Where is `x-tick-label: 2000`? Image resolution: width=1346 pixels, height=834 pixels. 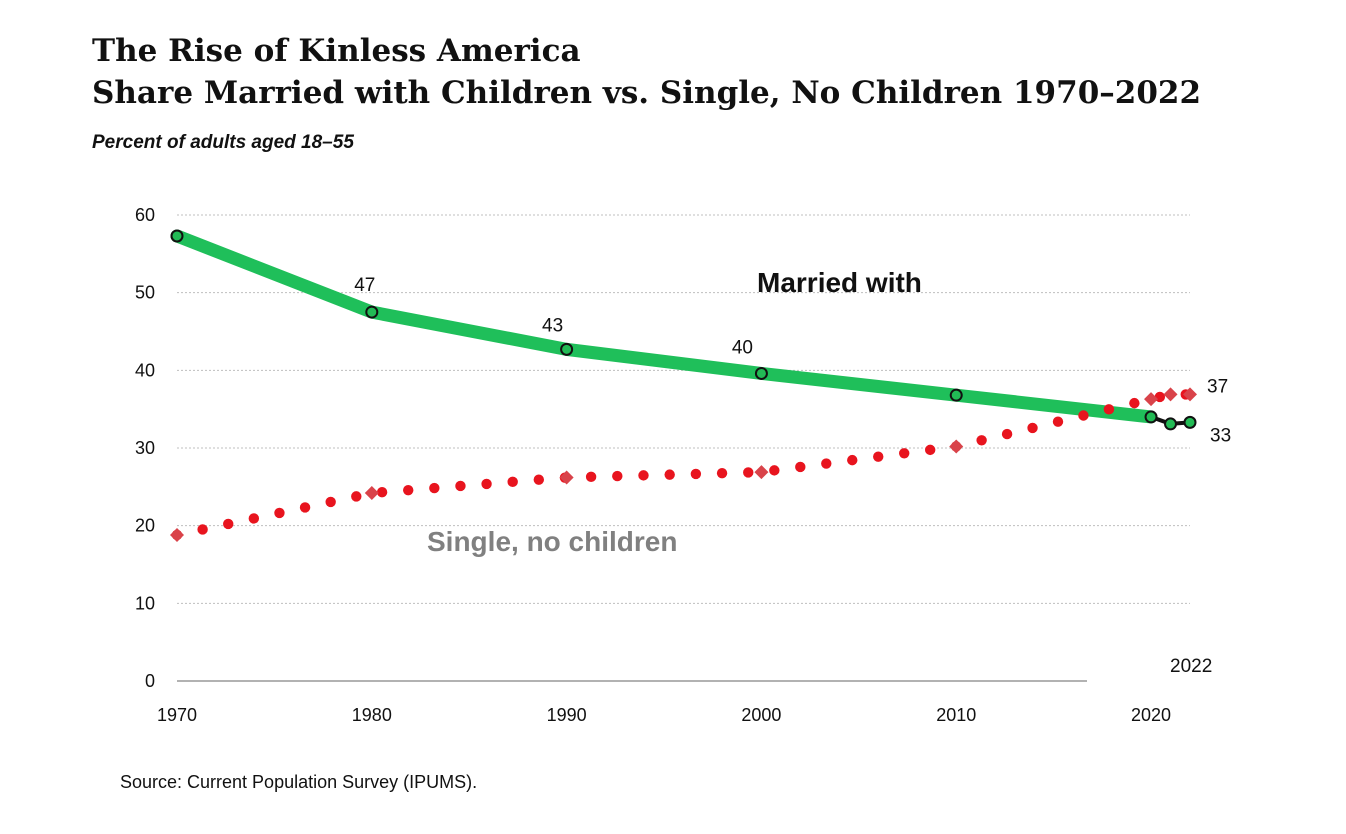
x-tick-label: 2000 is located at coordinates (761, 715).